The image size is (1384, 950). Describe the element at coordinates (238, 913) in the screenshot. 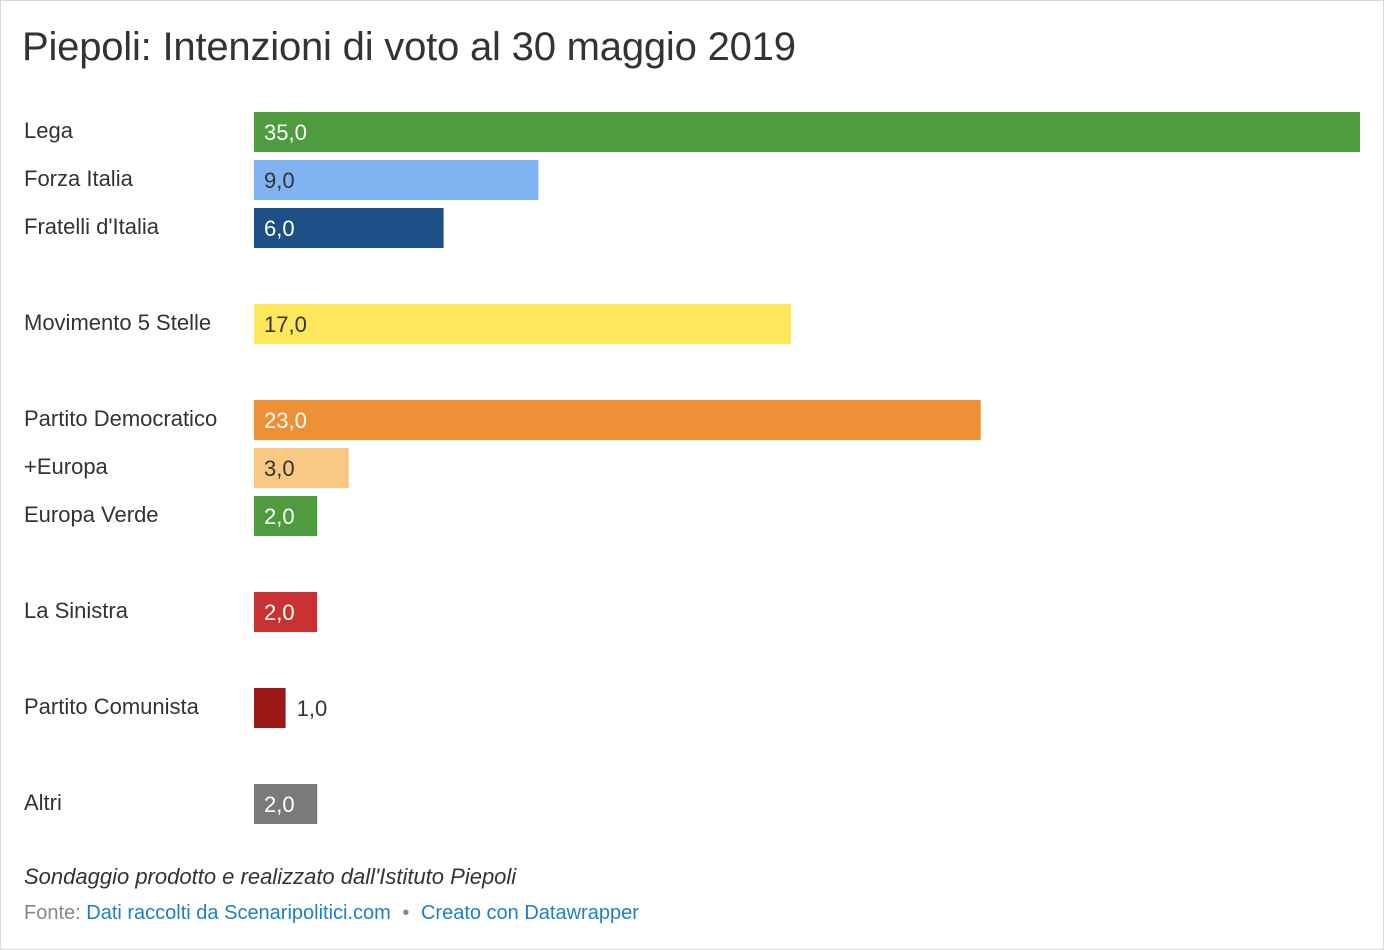

I see `source-link: Dati raccolti da Scenaripolitici.com` at that location.